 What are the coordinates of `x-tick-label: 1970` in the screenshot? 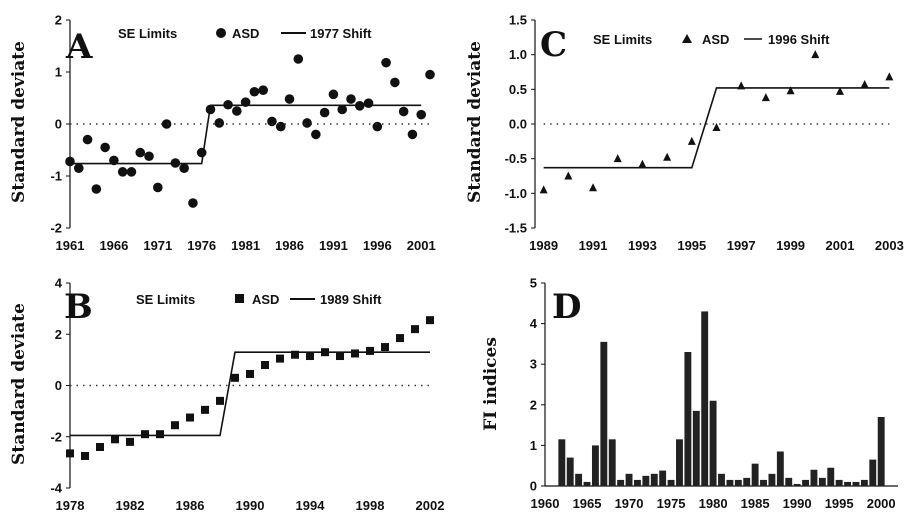 It's located at (629, 503).